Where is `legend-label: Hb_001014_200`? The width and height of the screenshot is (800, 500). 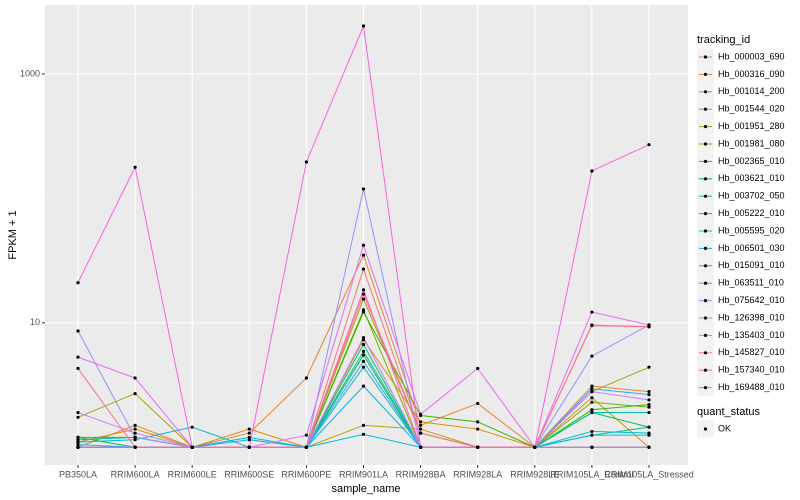 legend-label: Hb_001014_200 is located at coordinates (751, 91).